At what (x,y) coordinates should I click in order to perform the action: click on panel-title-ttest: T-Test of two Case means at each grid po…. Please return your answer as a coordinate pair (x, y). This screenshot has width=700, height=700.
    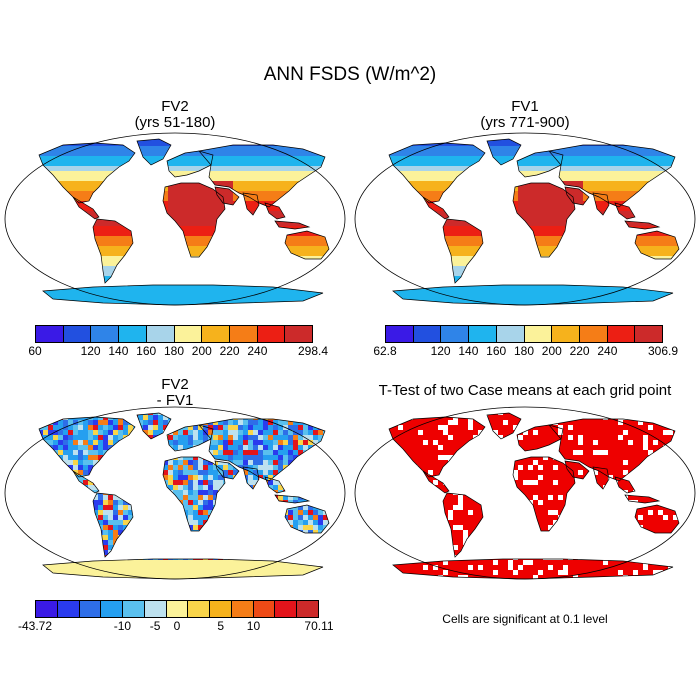
    Looking at the image, I should click on (525, 390).